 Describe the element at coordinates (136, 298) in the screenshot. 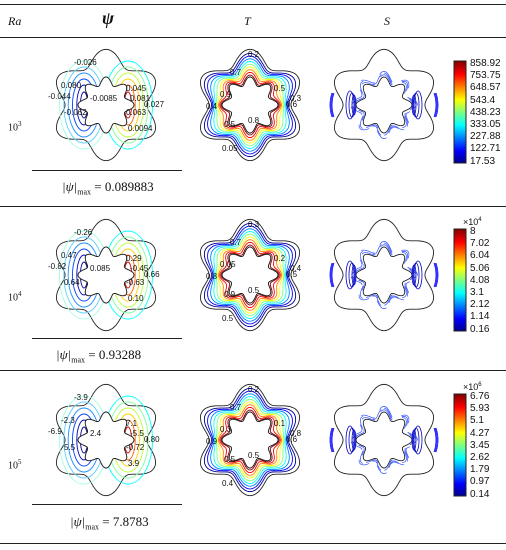

I see `psi-contour-label: 0.10` at that location.